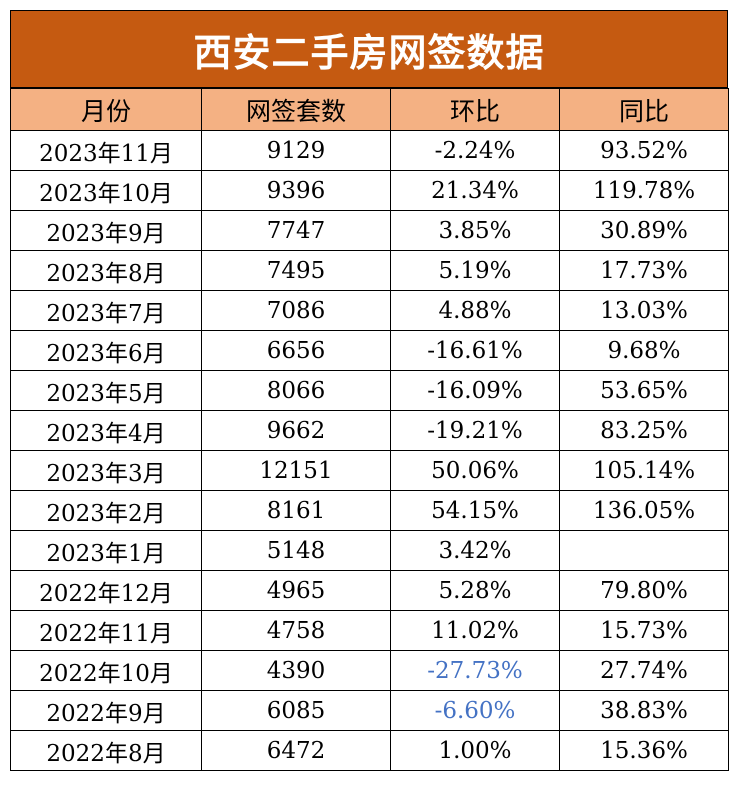  I want to click on cell-month: 2022年8月, so click(106, 750).